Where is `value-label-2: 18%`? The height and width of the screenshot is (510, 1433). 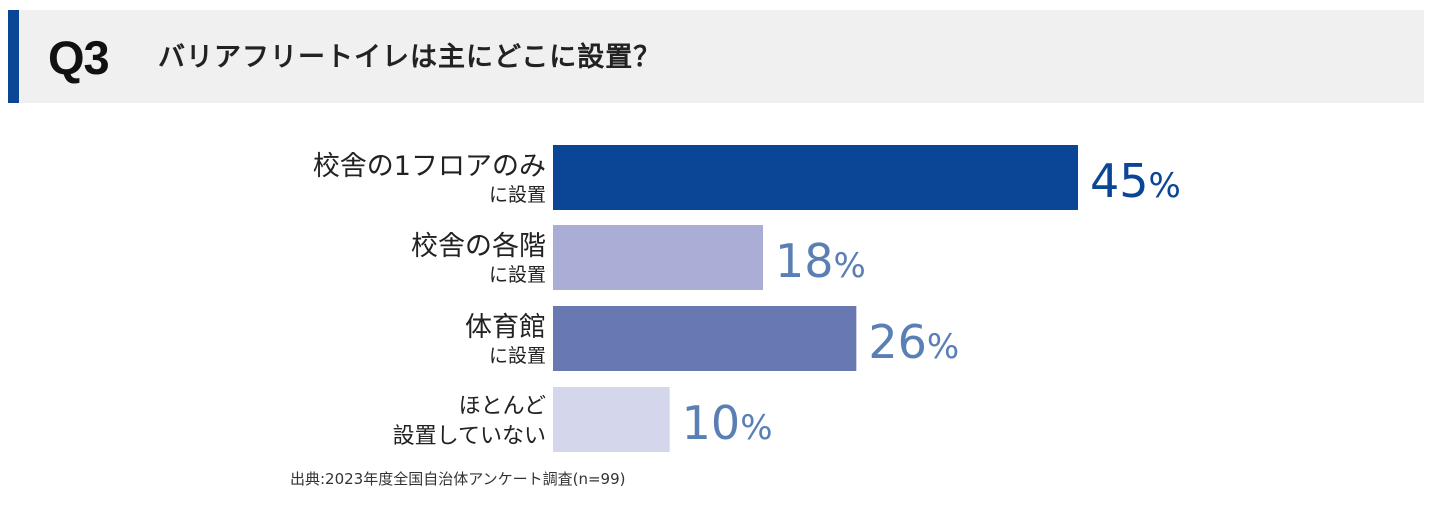 value-label-2: 18% is located at coordinates (820, 261).